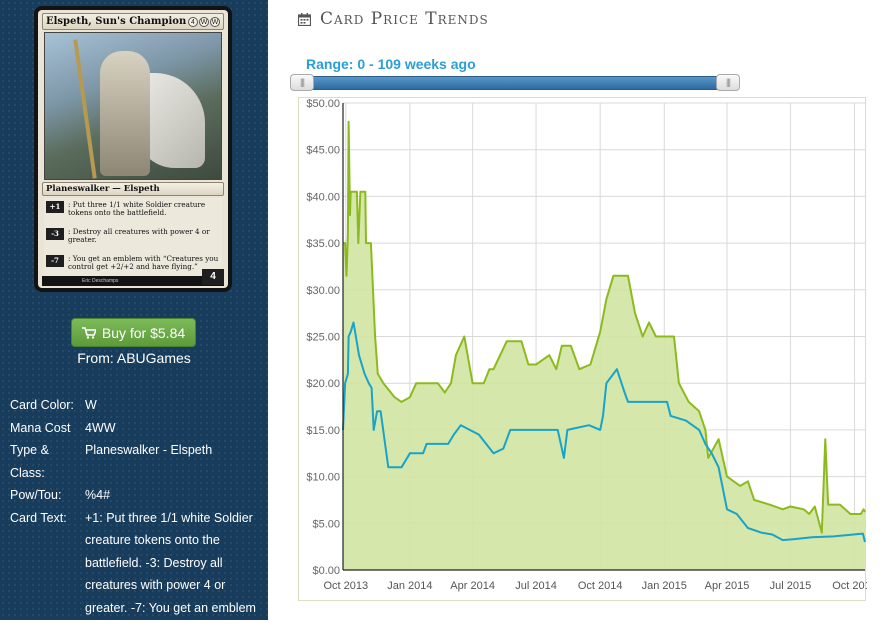 The height and width of the screenshot is (642, 882). What do you see at coordinates (137, 495) in the screenshot?
I see `detail-row-pow-tou: Pow/Tou: %4#` at bounding box center [137, 495].